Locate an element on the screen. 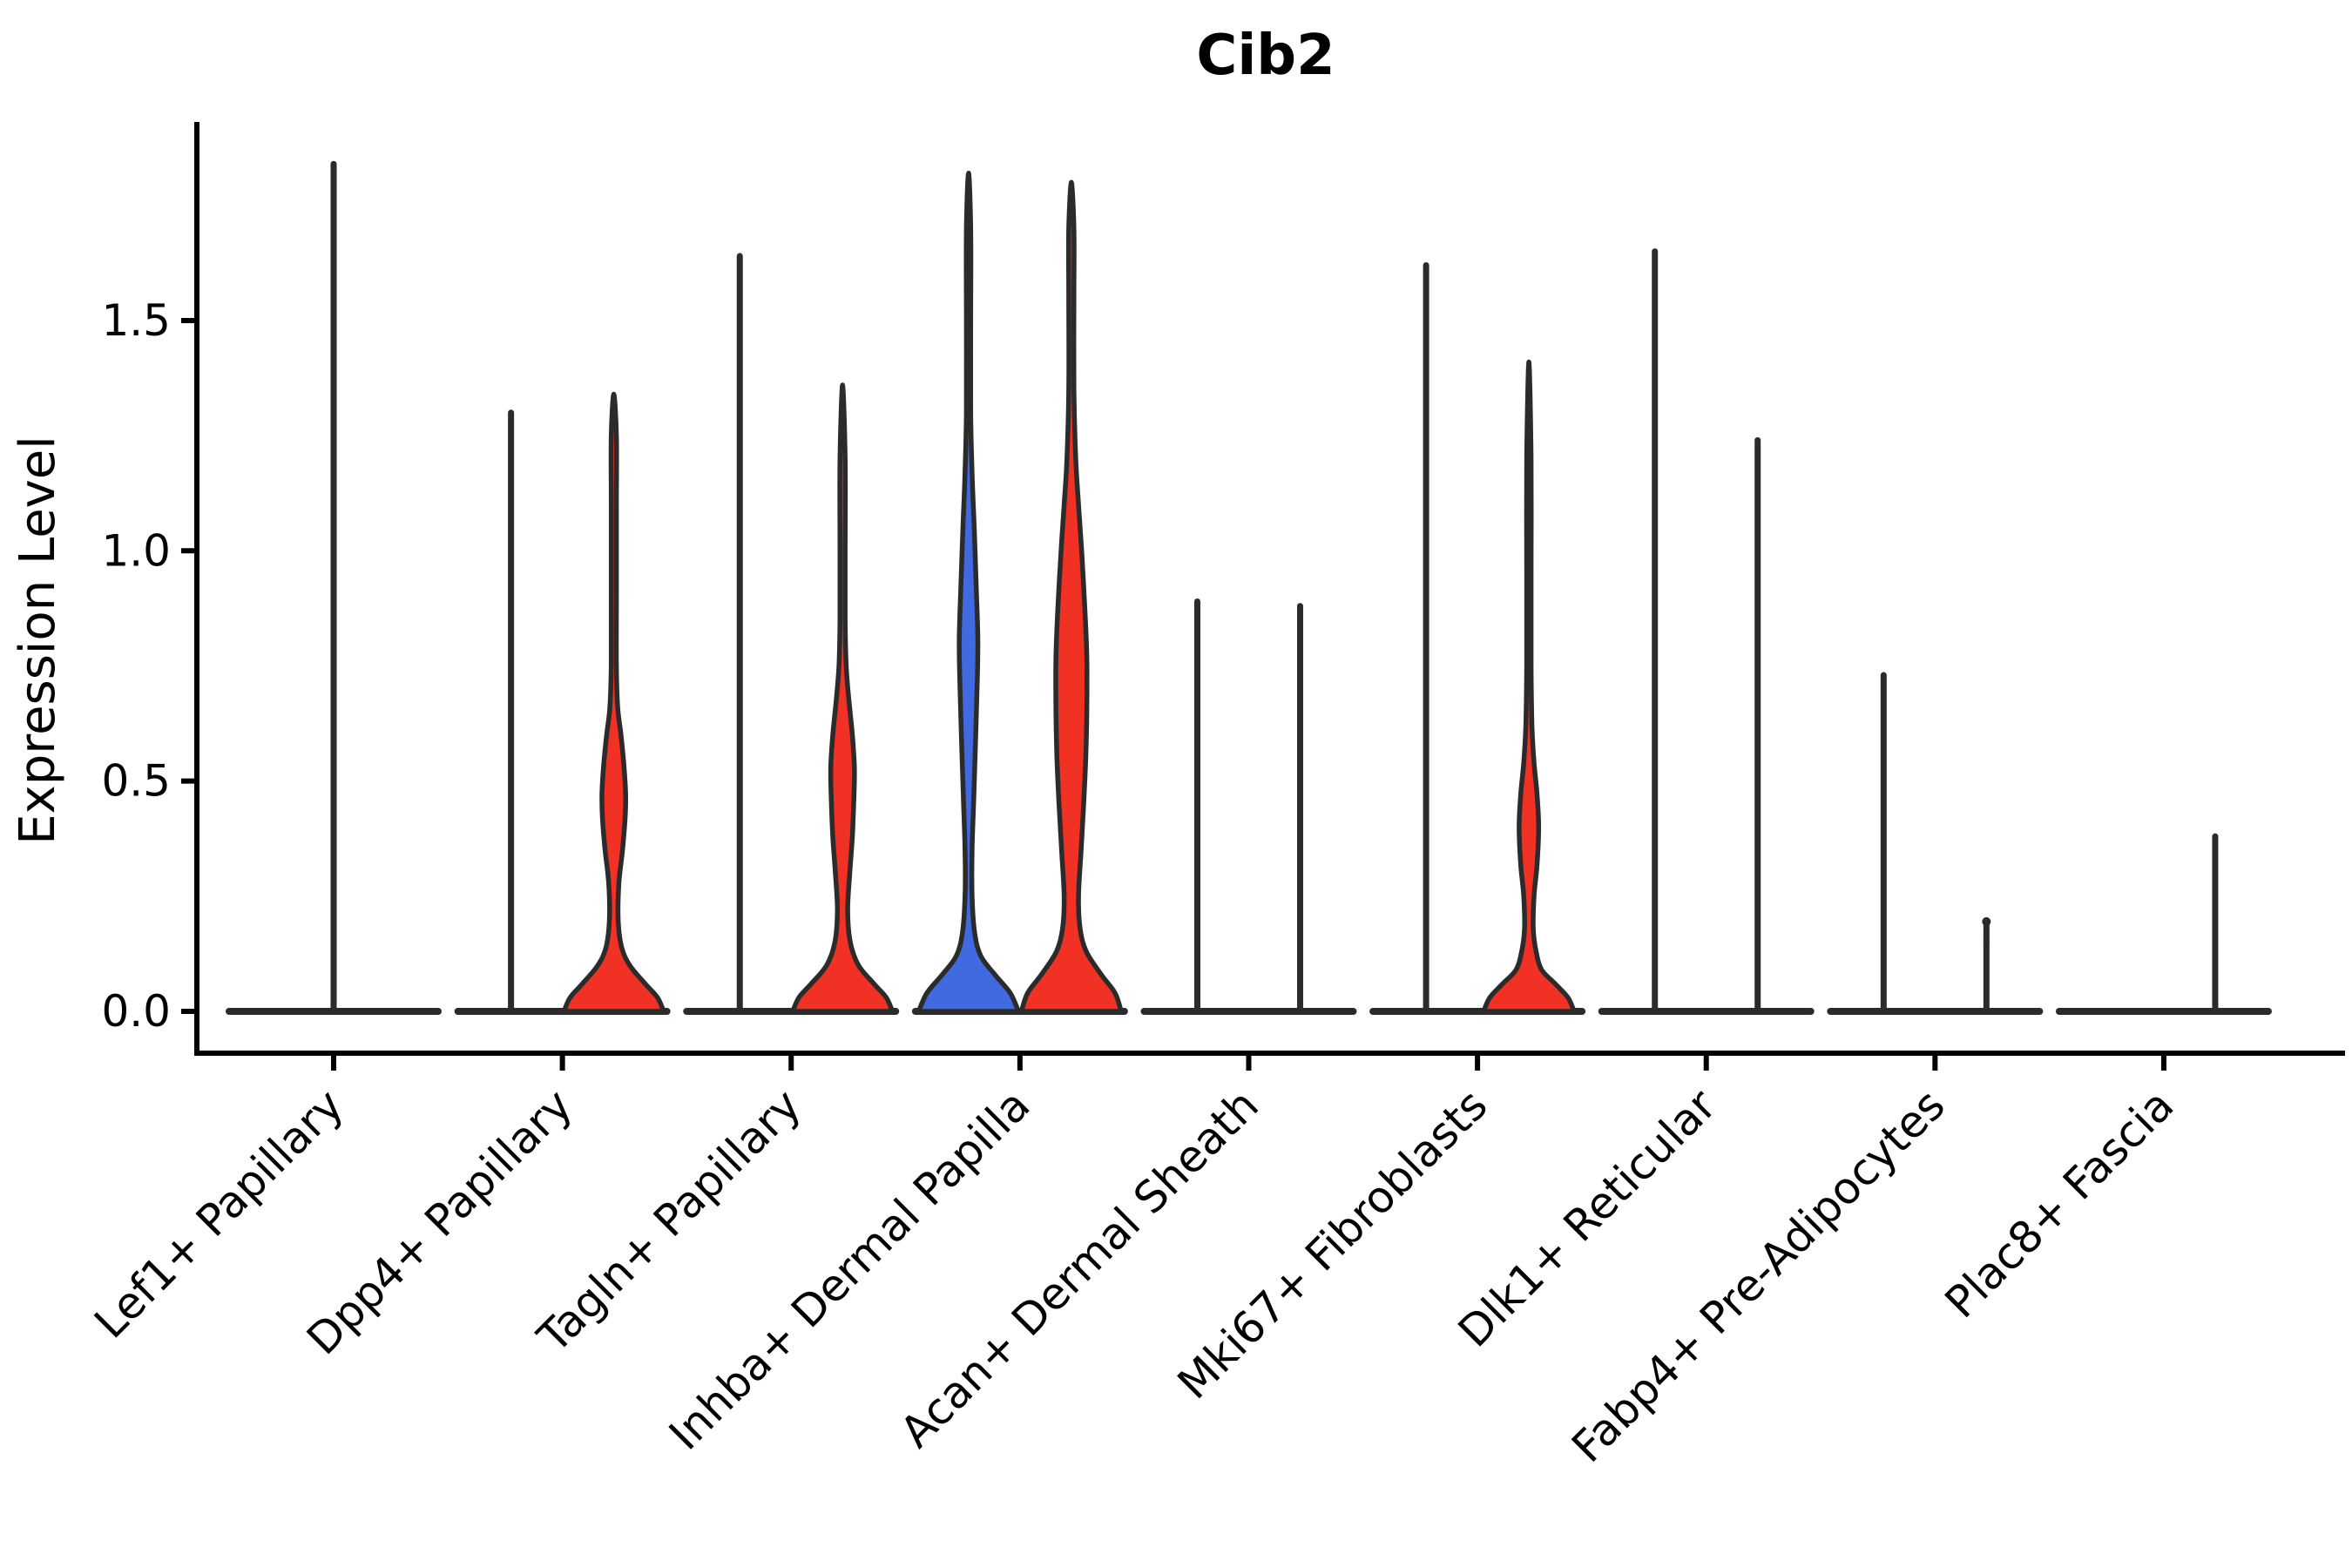  y-tick-label: 0.0 is located at coordinates (136, 1012).